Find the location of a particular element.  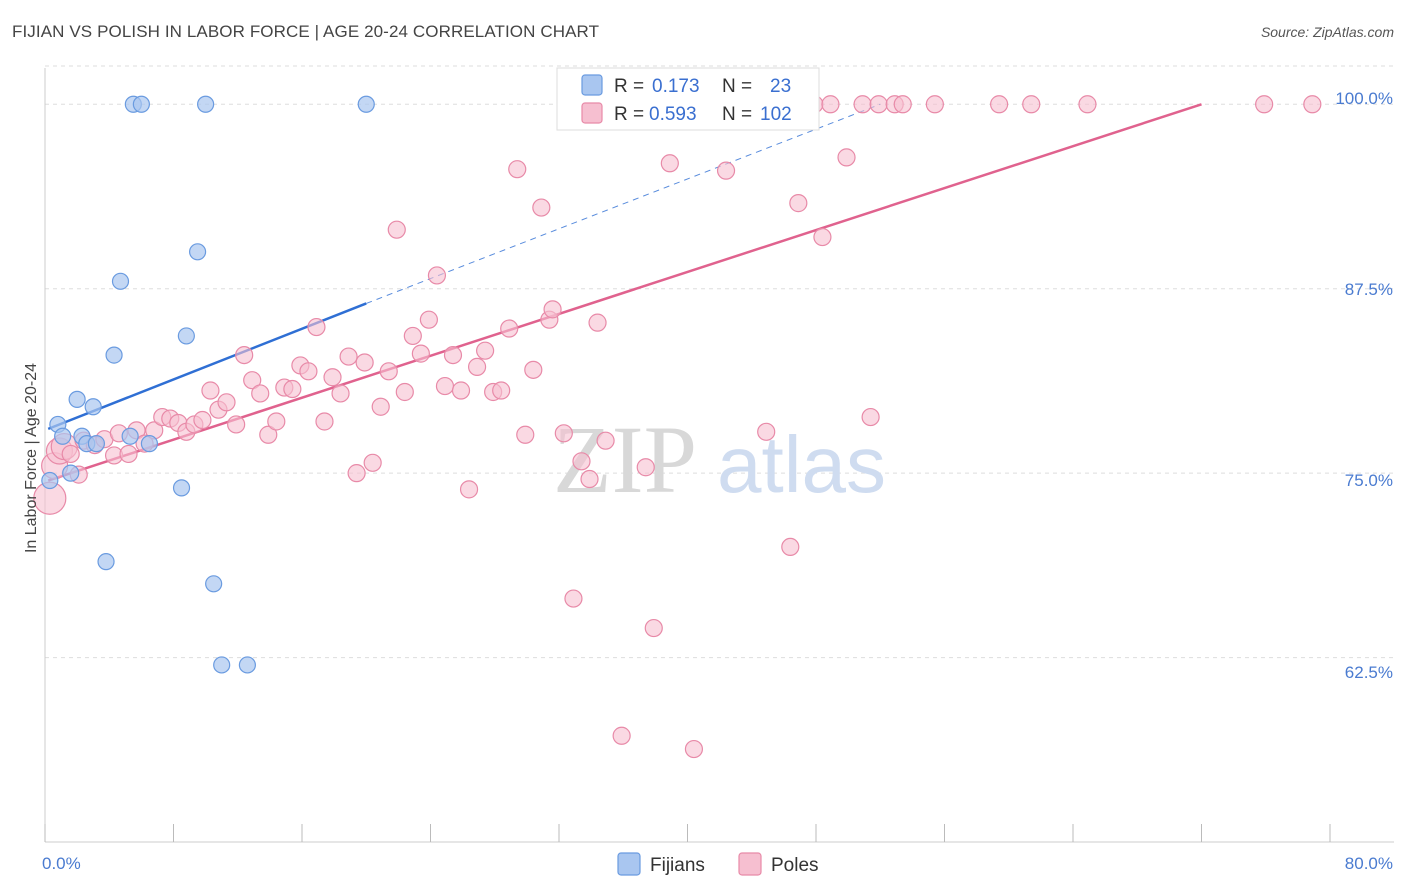

y-tick-label-75: 75.0% is located at coordinates (1369, 480).